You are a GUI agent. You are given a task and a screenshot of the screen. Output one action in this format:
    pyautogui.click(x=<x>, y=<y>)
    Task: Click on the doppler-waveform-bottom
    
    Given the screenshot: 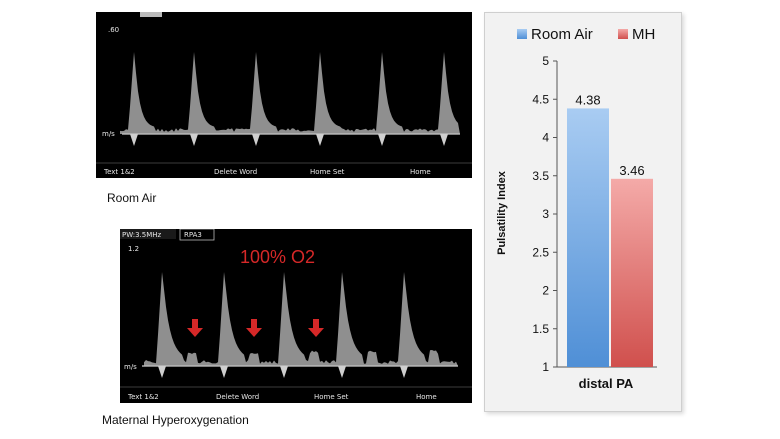 What is the action you would take?
    pyautogui.click(x=301, y=325)
    